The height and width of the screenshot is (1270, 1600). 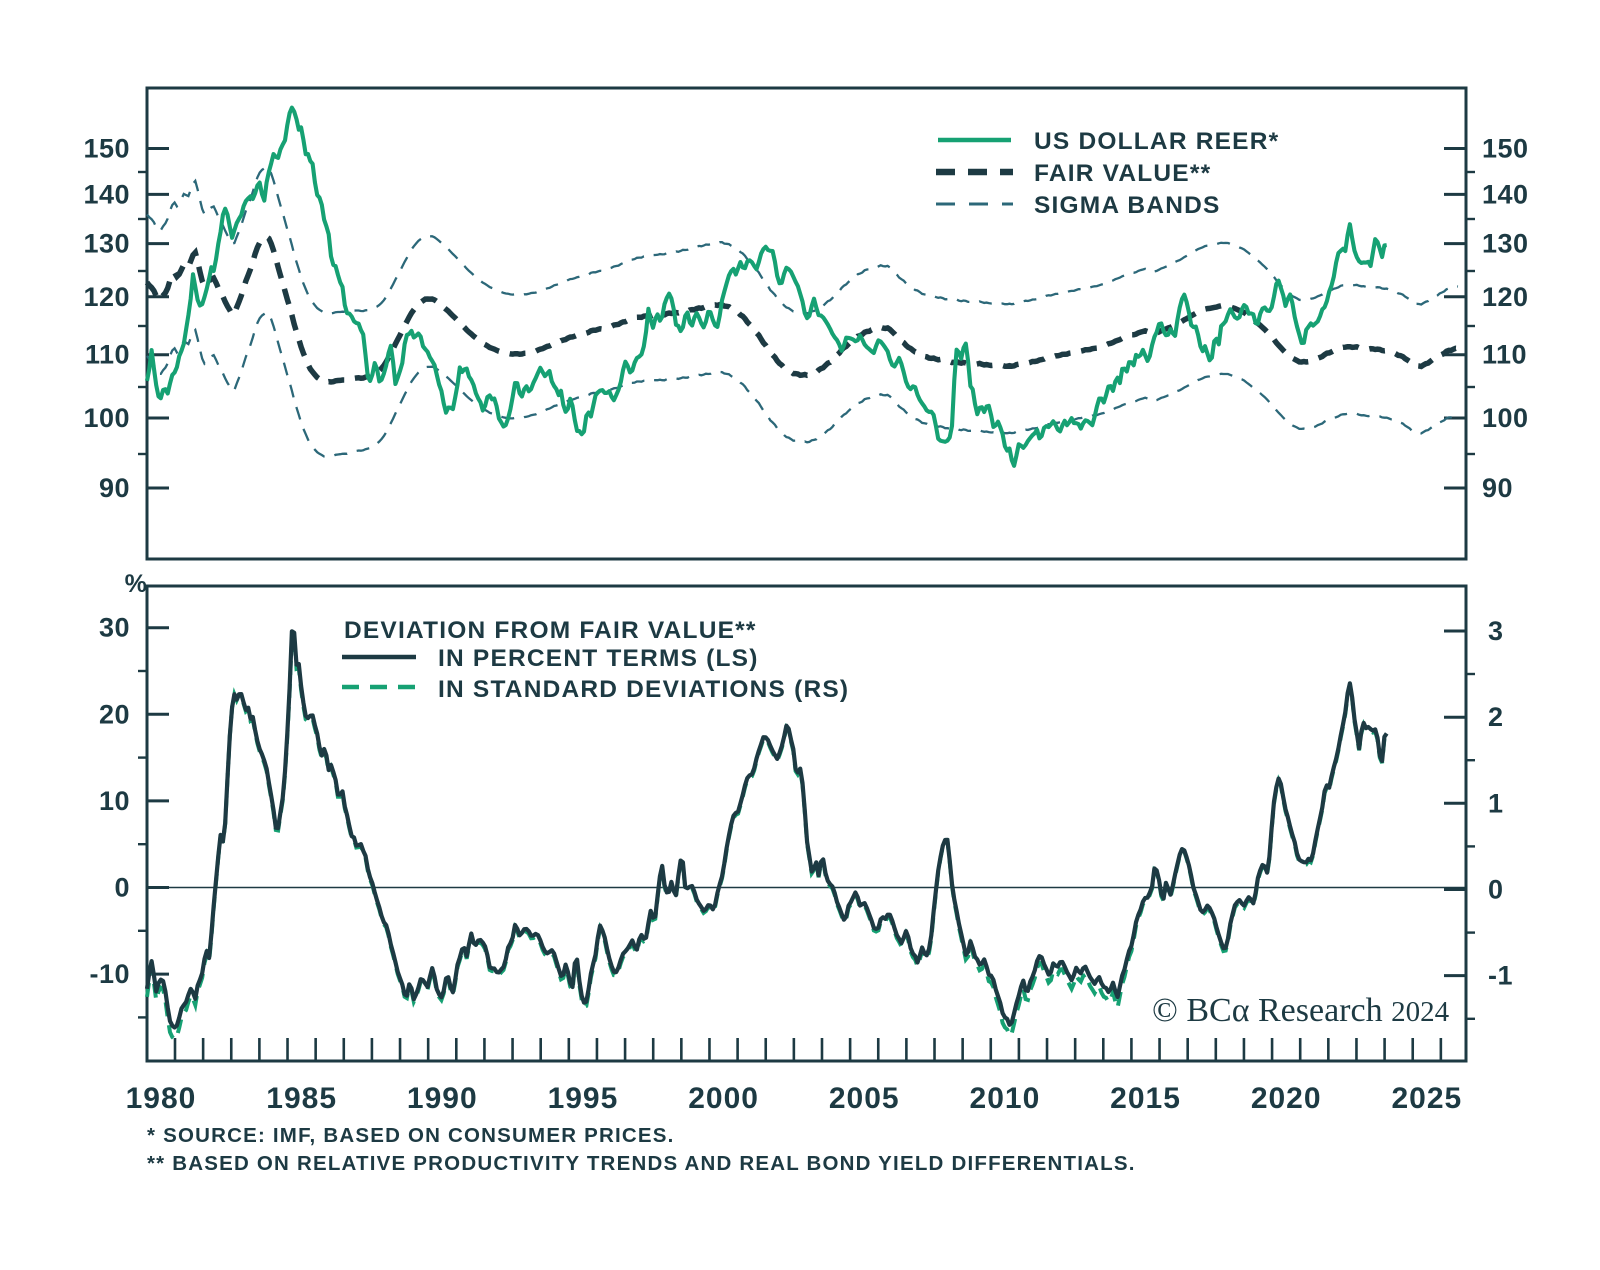 I want to click on svg-text: 1, so click(x=1496, y=803).